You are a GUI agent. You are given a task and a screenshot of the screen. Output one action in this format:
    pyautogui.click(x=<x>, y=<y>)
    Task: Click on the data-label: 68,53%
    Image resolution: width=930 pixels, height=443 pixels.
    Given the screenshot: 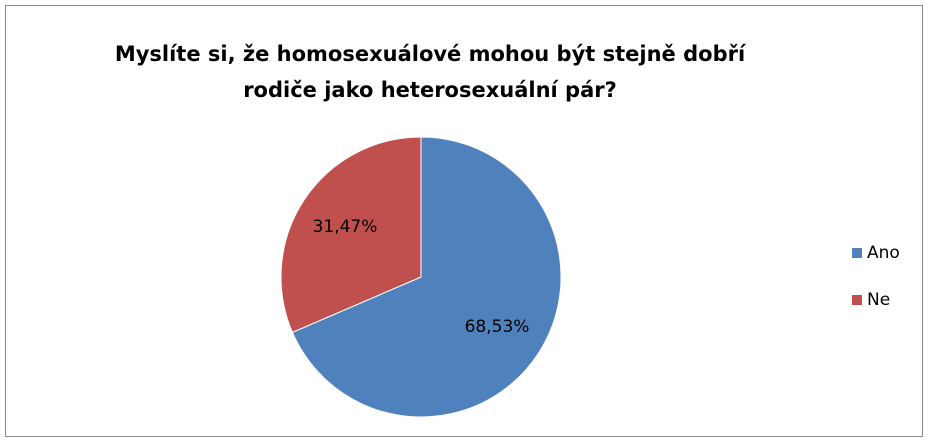 What is the action you would take?
    pyautogui.click(x=497, y=327)
    